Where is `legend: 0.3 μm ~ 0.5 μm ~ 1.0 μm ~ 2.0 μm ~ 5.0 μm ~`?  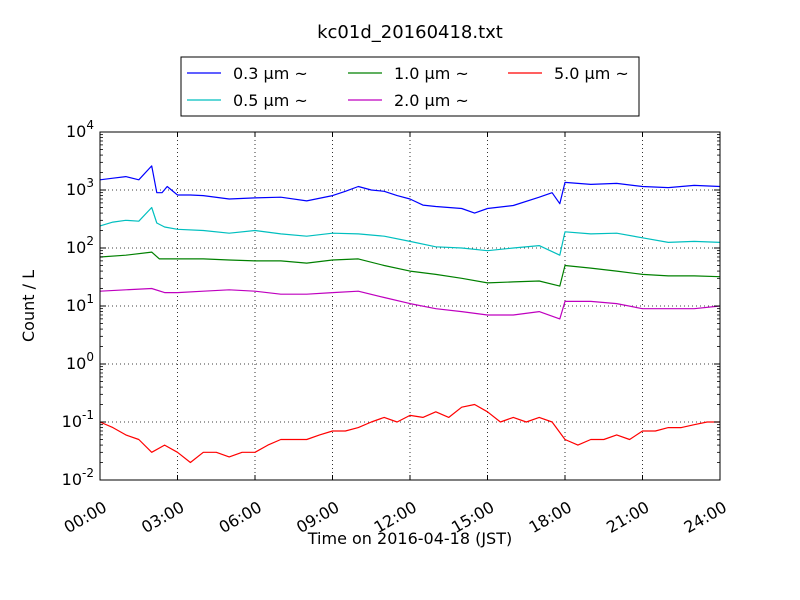
legend: 0.3 μm ~ 0.5 μm ~ 1.0 μm ~ 2.0 μm ~ 5.0 μm ~ is located at coordinates (410, 86).